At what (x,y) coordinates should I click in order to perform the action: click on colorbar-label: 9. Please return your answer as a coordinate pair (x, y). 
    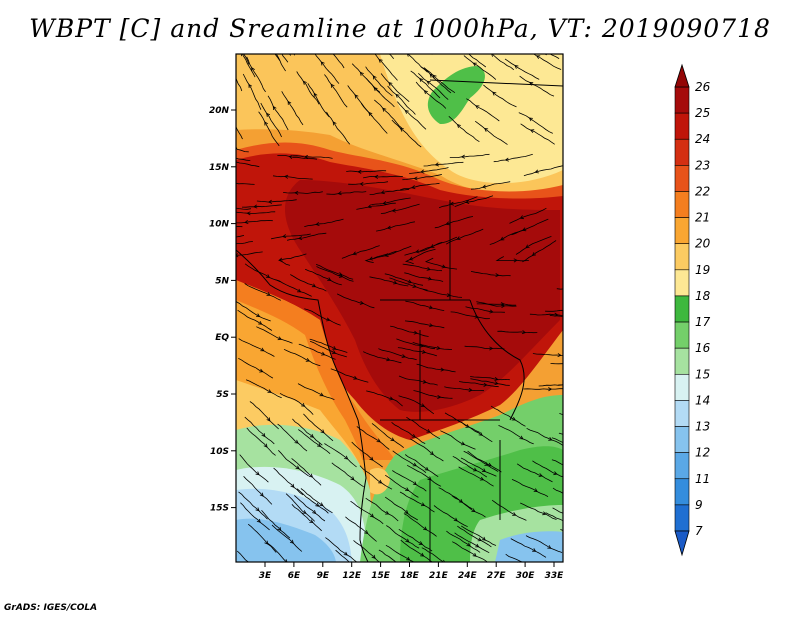
    Looking at the image, I should click on (699, 505).